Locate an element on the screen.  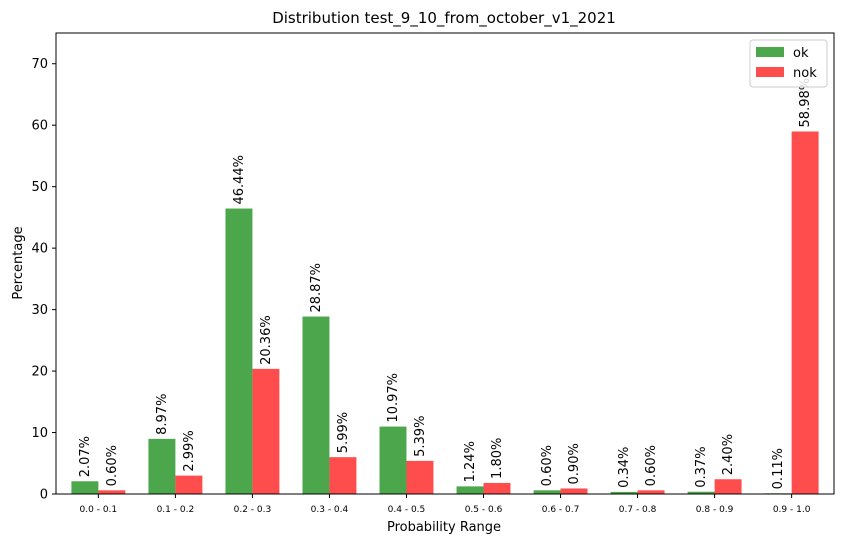
bar-value-label: 58.98% is located at coordinates (805, 103).